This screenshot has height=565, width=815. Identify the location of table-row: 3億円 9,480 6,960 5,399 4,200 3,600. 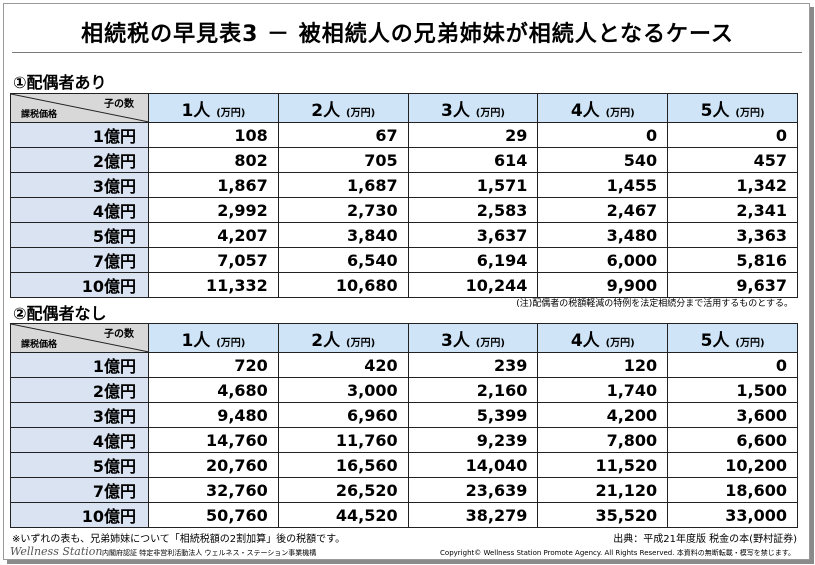
(404, 415).